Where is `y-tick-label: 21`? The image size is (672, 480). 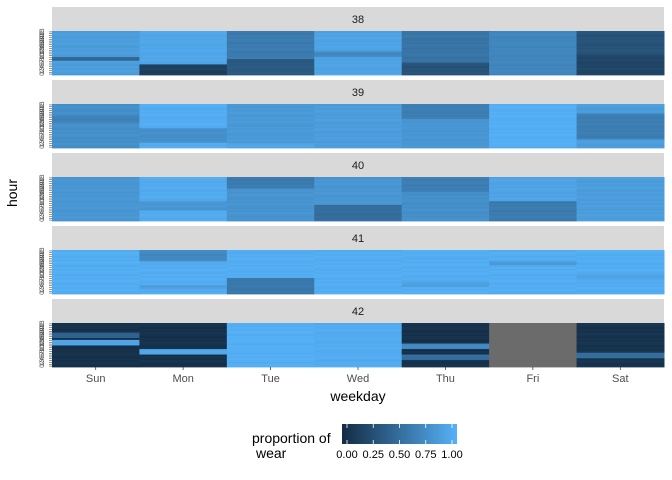
y-tick-label: 21 is located at coordinates (43, 254).